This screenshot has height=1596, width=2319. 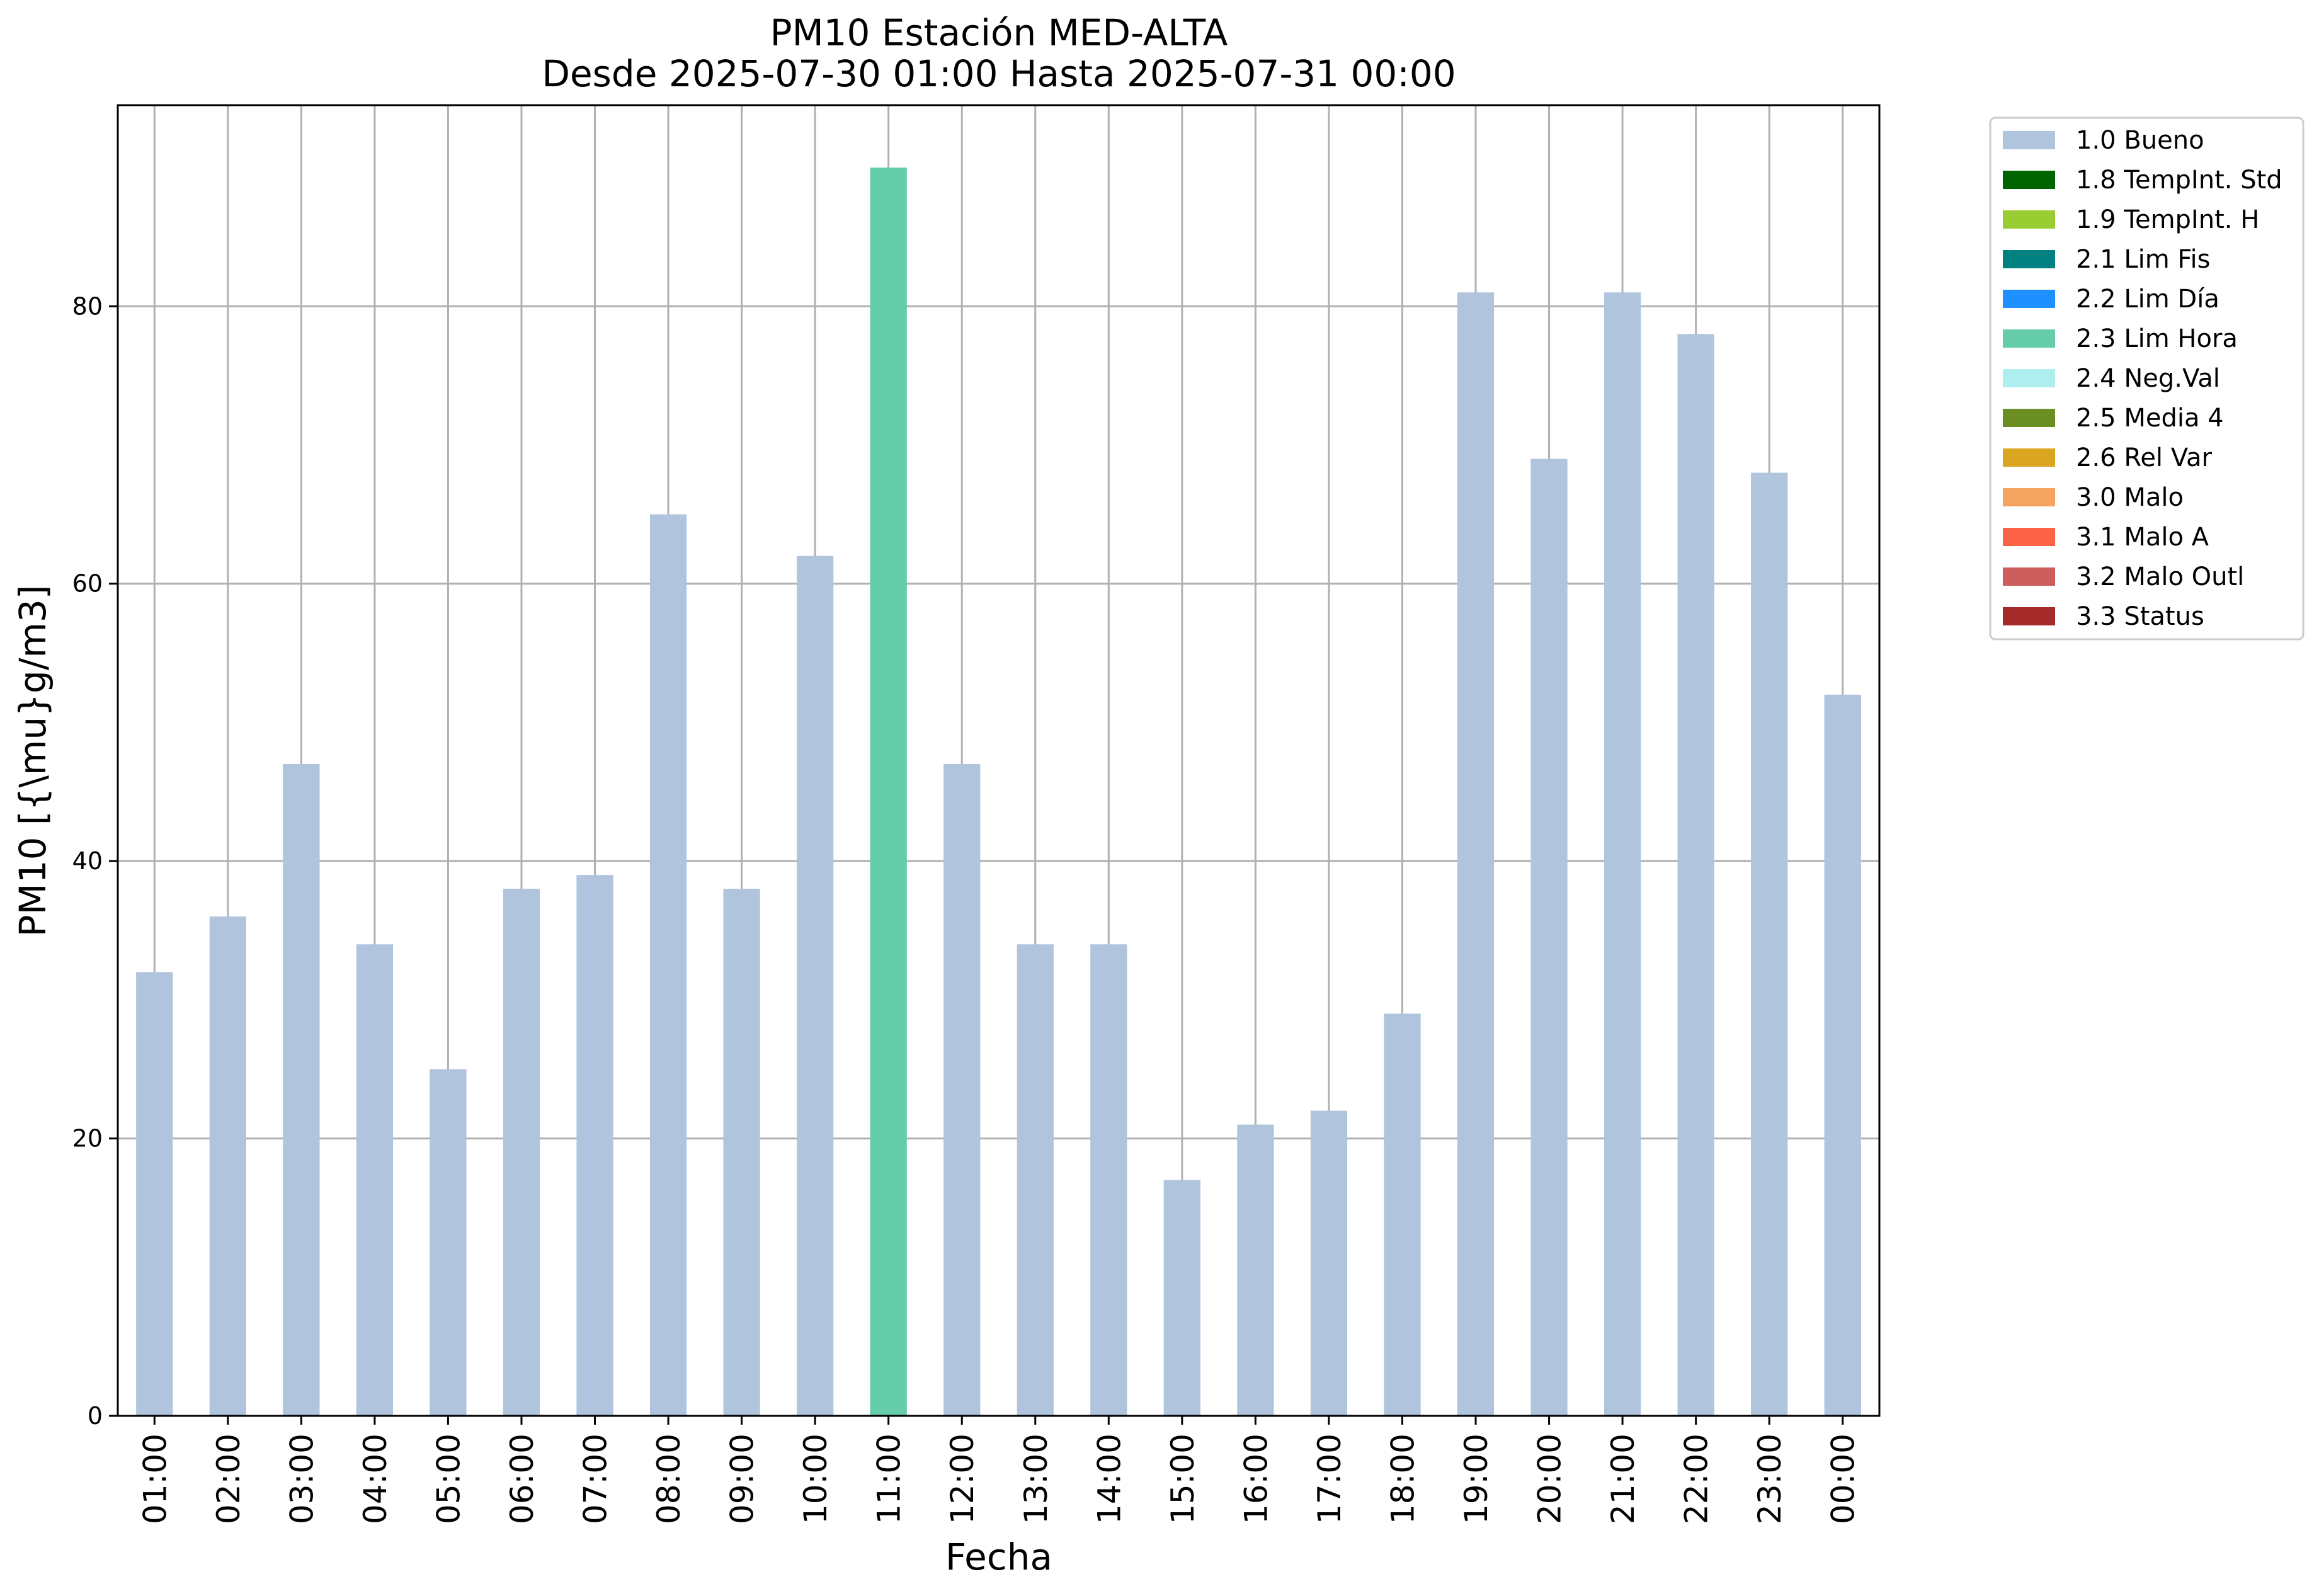 I want to click on legend-label: 2.5 Media 4, so click(x=2150, y=418).